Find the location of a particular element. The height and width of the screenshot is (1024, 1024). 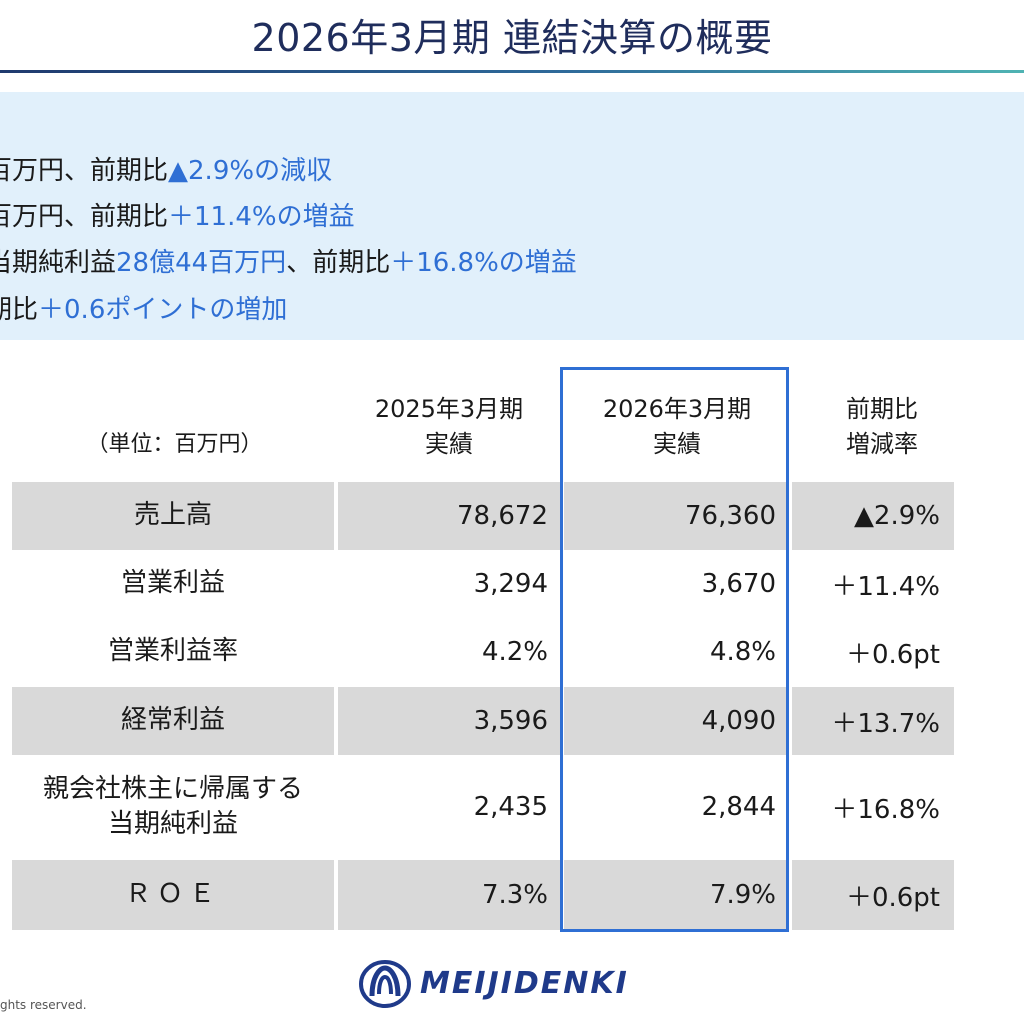

summary-highlight: ▲2.9%の減収 is located at coordinates (250, 171).